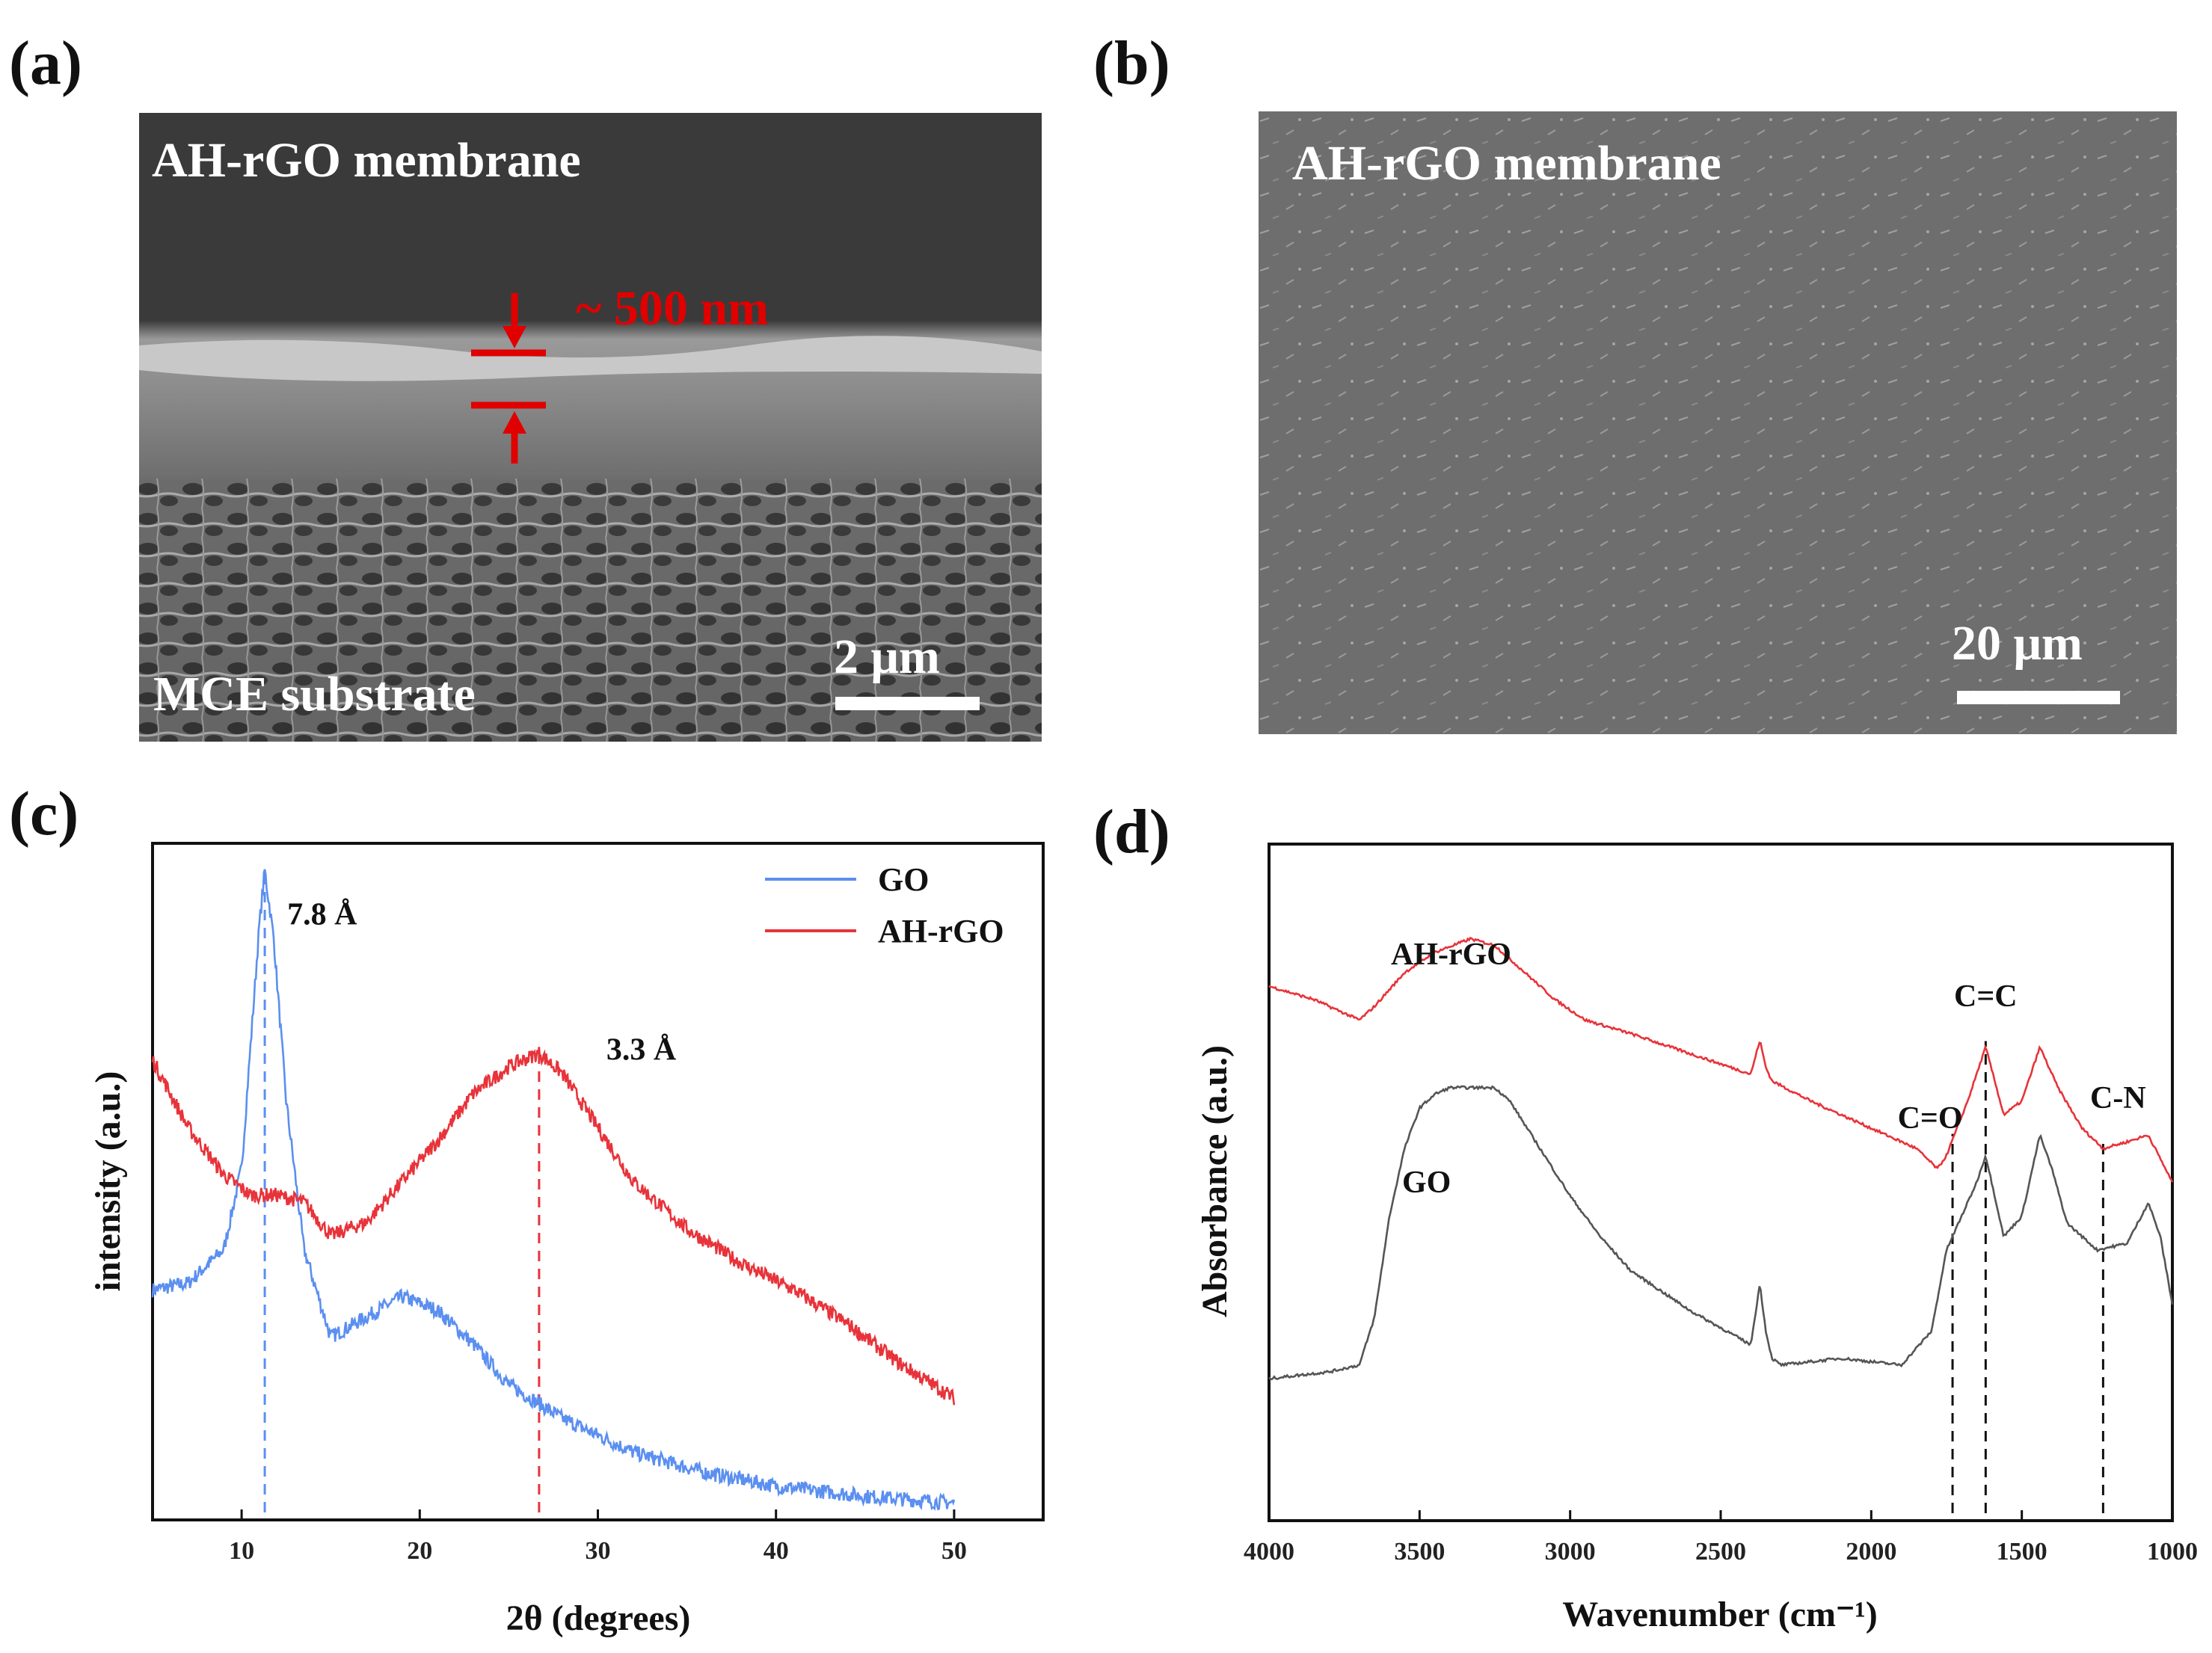 The image size is (2212, 1653). What do you see at coordinates (1721, 1059) in the screenshot?
I see `d-series-ahrgo` at bounding box center [1721, 1059].